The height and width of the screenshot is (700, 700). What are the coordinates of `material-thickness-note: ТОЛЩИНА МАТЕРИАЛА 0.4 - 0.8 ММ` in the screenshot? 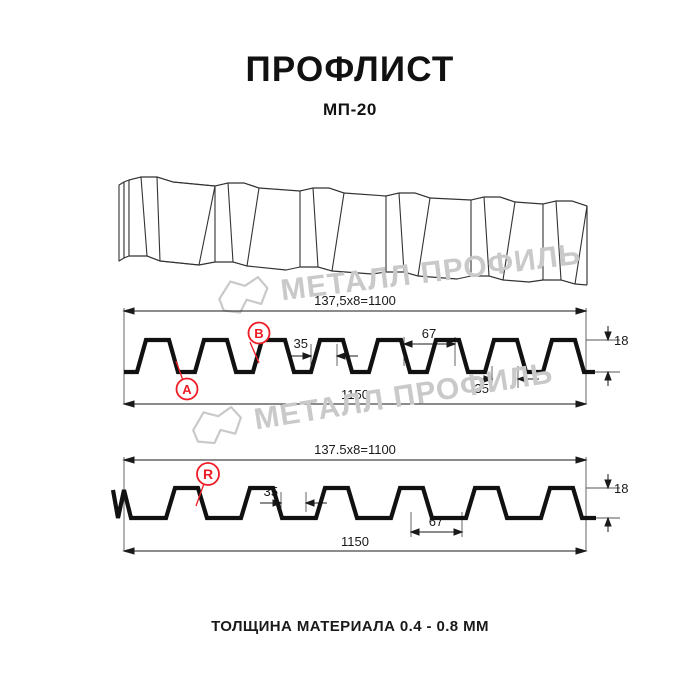 It's located at (350, 626).